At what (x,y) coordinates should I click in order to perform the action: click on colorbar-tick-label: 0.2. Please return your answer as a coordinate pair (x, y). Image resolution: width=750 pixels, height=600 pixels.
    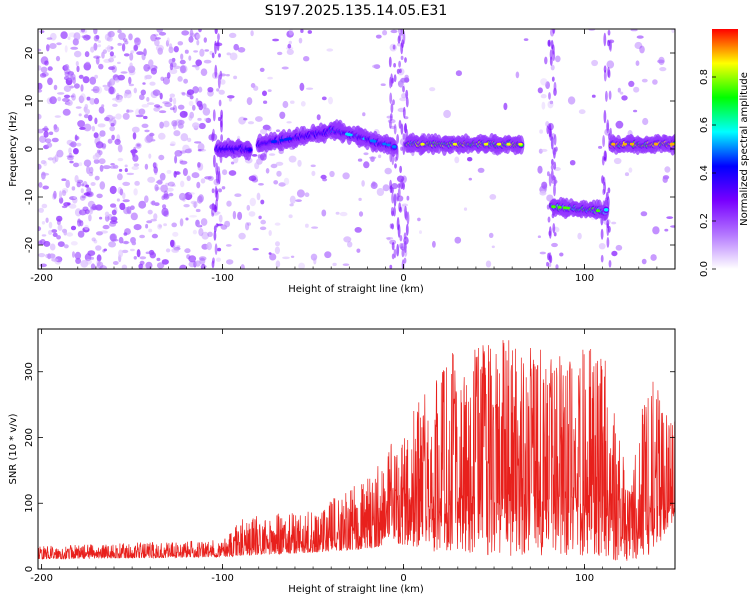
    Looking at the image, I should click on (704, 221).